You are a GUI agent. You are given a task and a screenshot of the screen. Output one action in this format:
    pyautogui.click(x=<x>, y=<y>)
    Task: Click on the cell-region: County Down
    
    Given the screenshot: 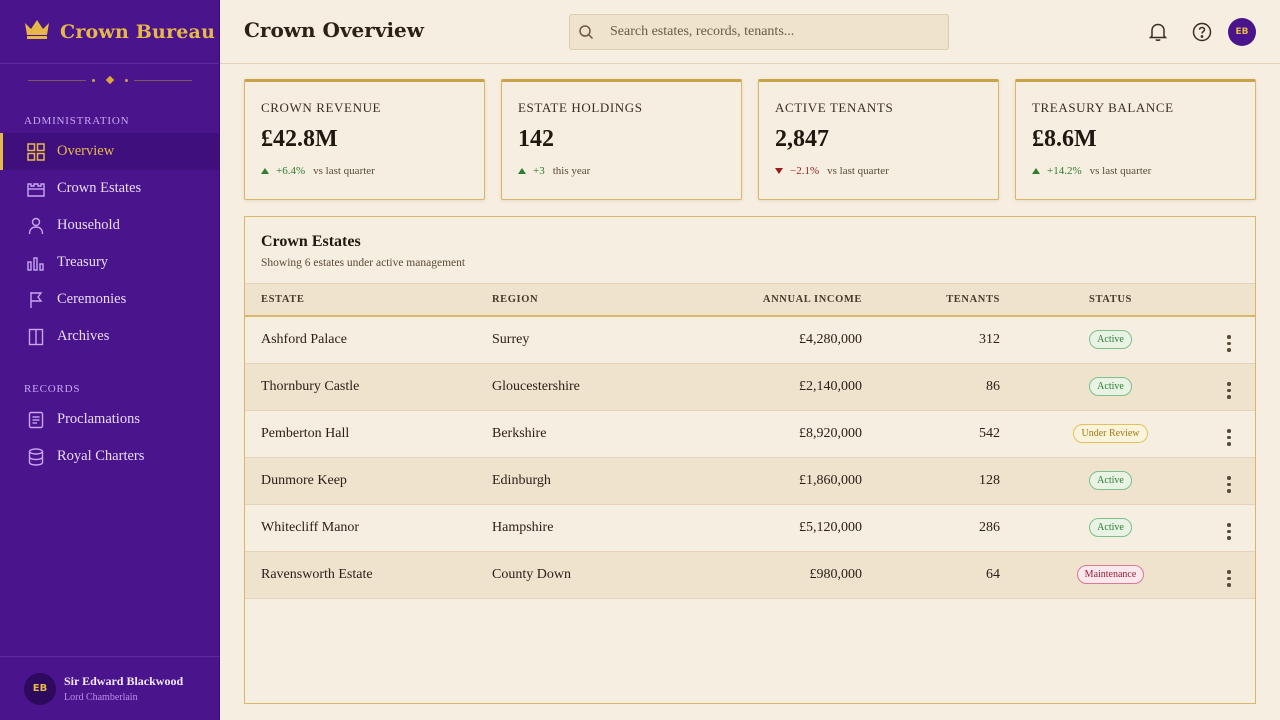 What is the action you would take?
    pyautogui.click(x=531, y=574)
    